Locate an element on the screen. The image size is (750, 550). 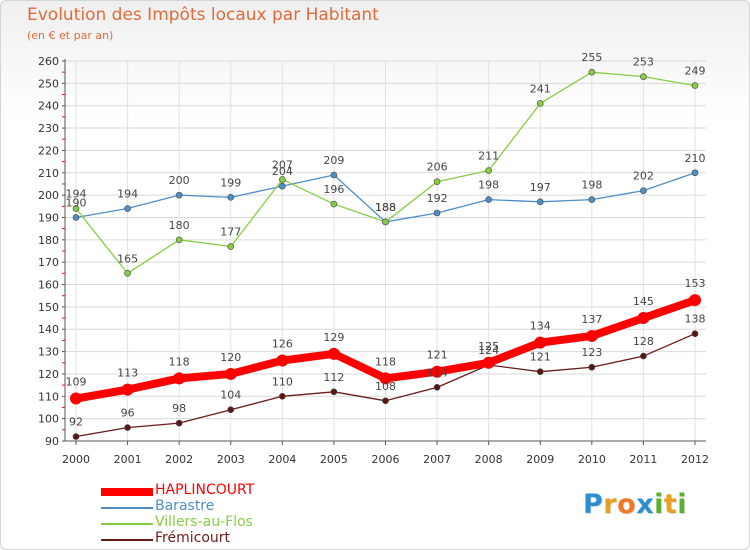
data-label: 121 is located at coordinates (437, 355).